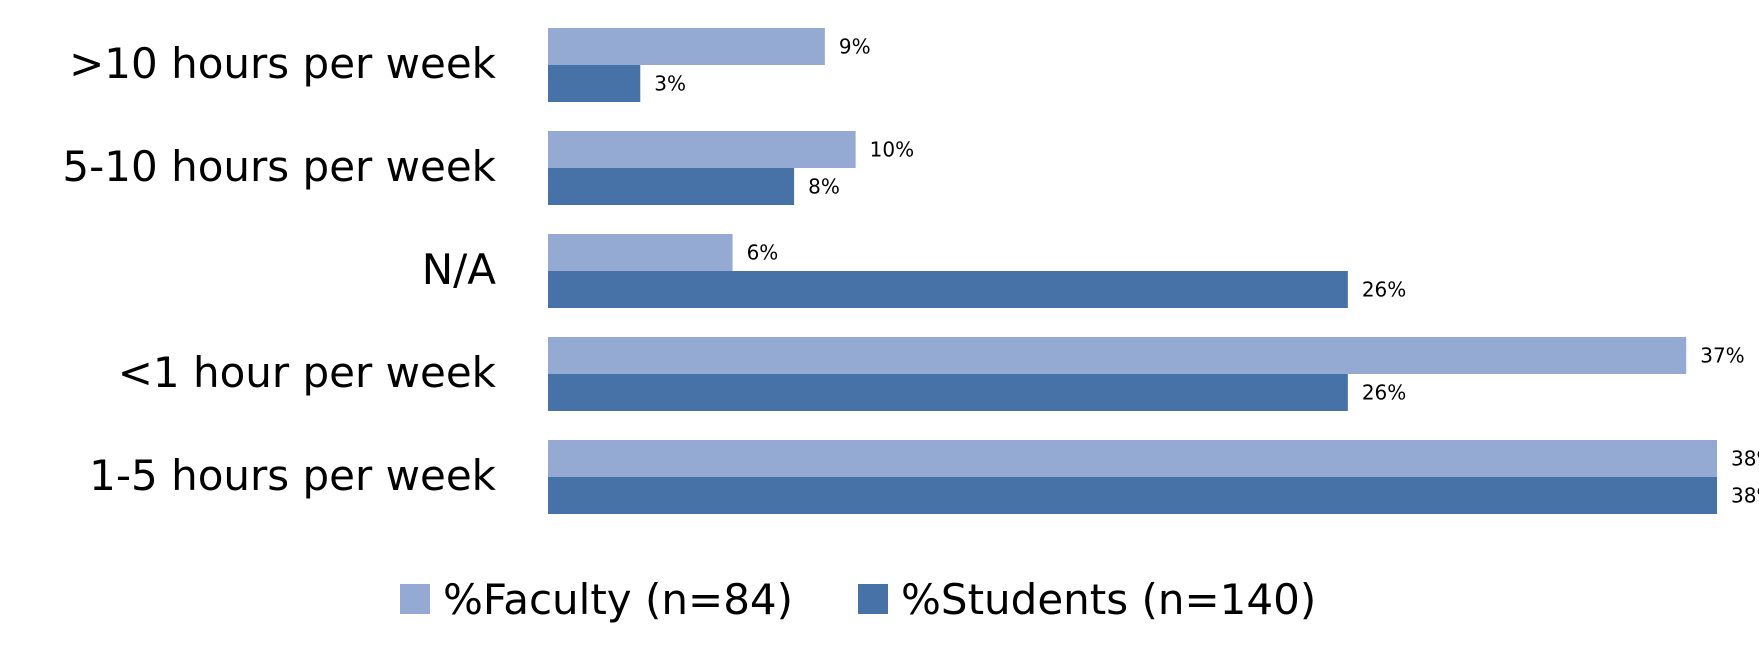  I want to click on legend-label-faculty: %Faculty (n=84), so click(618, 599).